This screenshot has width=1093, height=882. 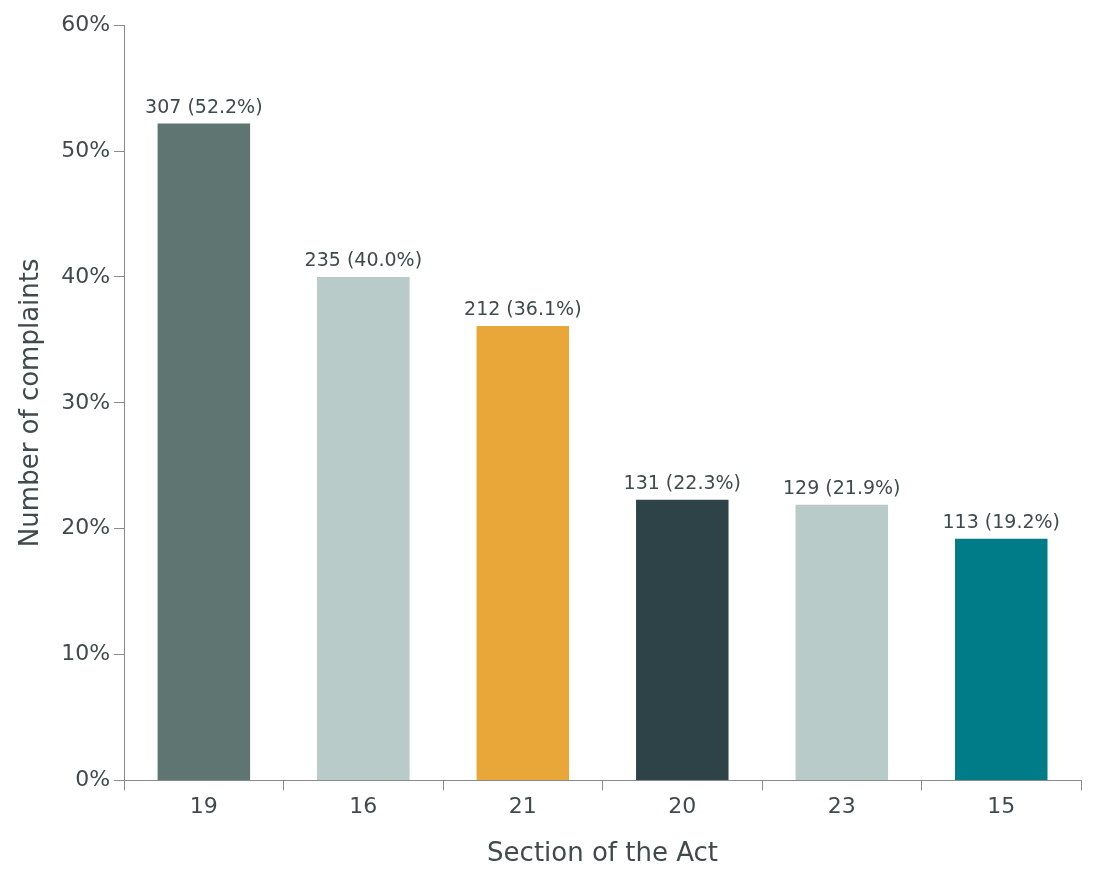 I want to click on y-tick-label: 40%, so click(x=86, y=275).